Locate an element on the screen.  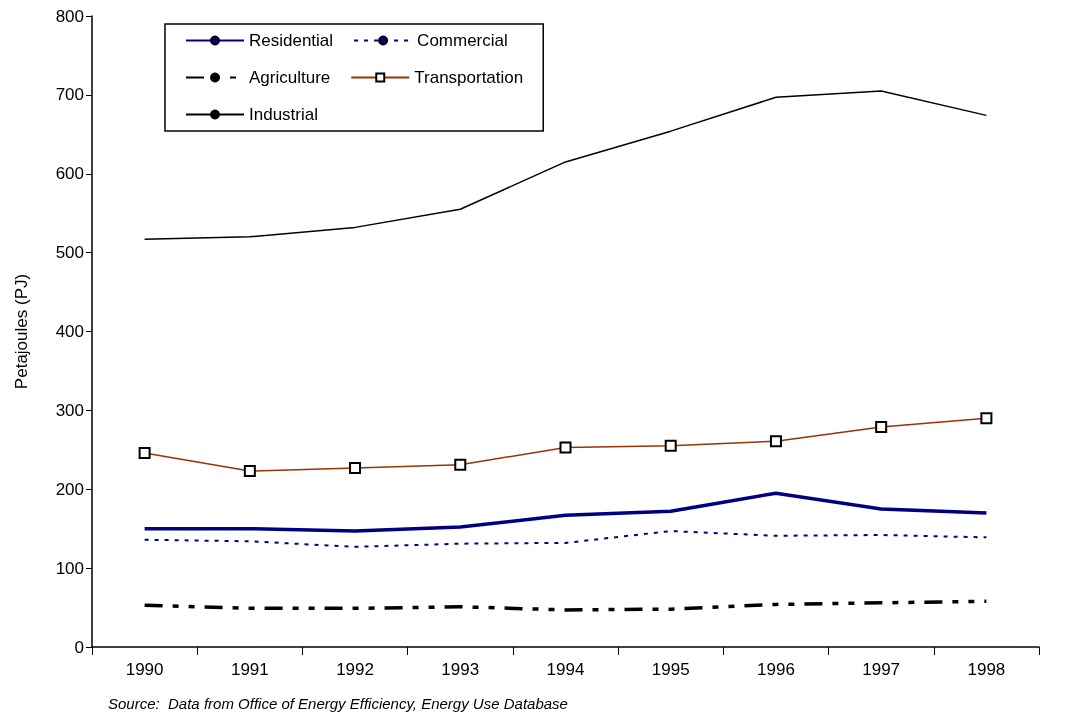
source-note: Source: Data from Office of Energy Efficiency, Energy Use Database is located at coordinates (338, 703).